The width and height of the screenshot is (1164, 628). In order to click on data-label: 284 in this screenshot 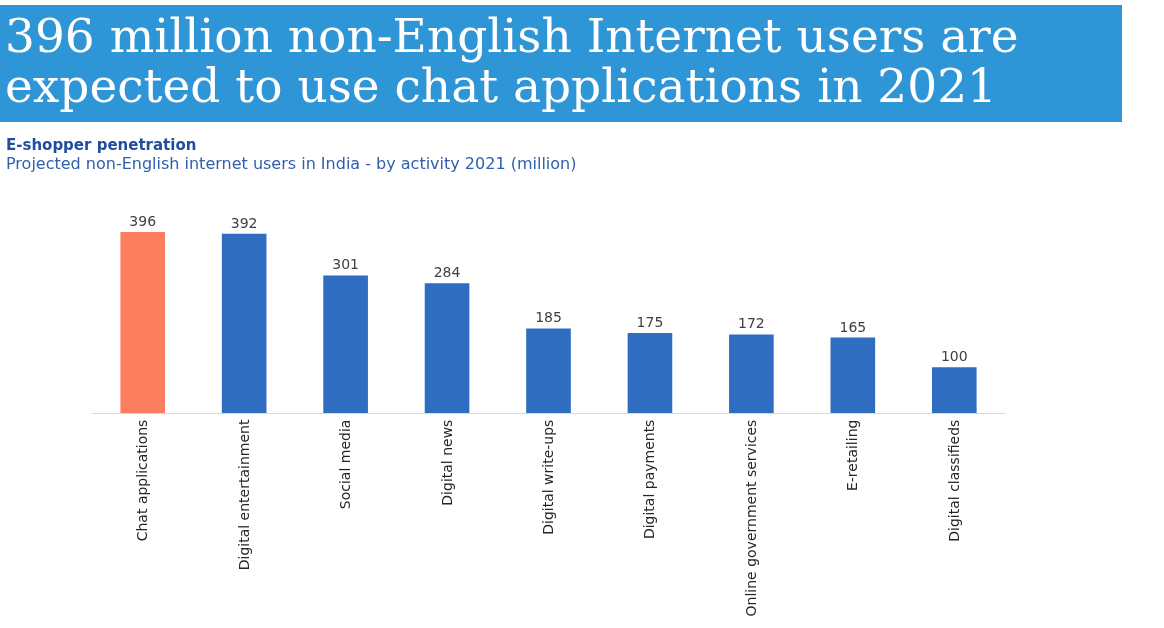, I will do `click(447, 272)`.